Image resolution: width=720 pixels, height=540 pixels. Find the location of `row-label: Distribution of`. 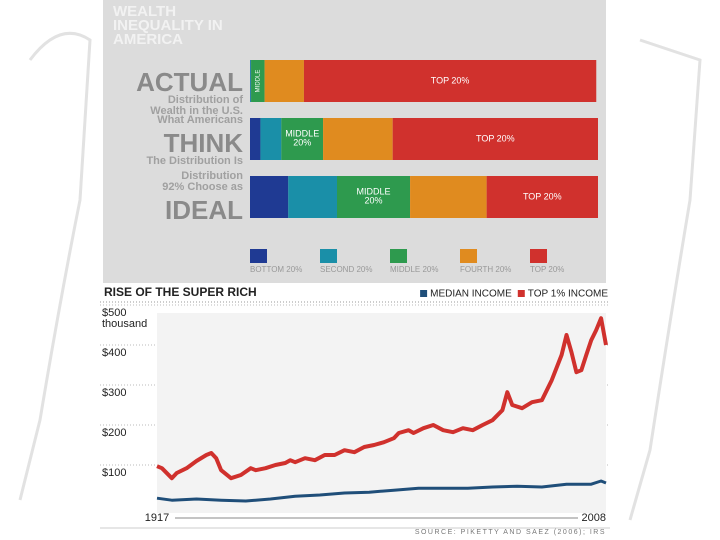

row-label: Distribution of is located at coordinates (205, 100).